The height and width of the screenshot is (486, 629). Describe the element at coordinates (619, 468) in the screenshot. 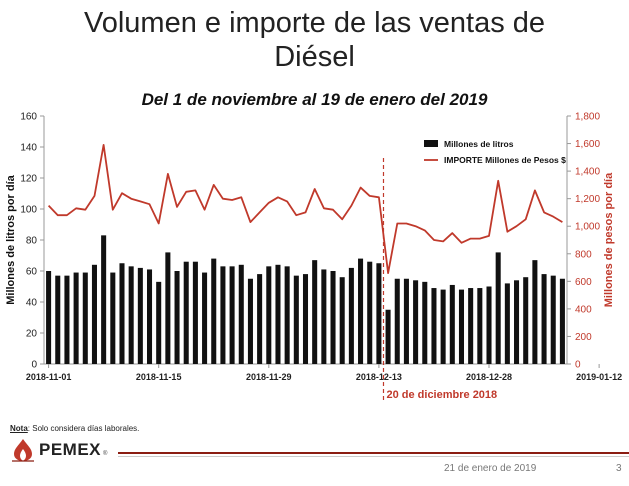

I see `page-number: 3` at that location.